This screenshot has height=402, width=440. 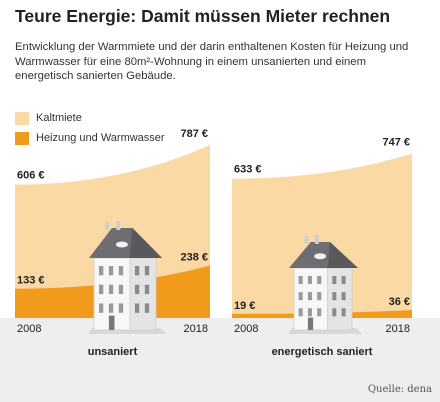 What do you see at coordinates (399, 389) in the screenshot?
I see `source-note: Quelle: dena` at bounding box center [399, 389].